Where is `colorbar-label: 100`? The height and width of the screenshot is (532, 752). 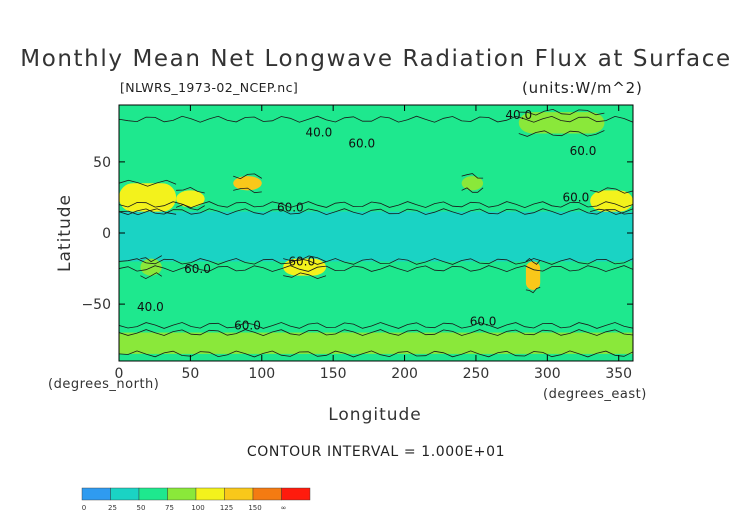 colorbar-label: 100 is located at coordinates (197, 508).